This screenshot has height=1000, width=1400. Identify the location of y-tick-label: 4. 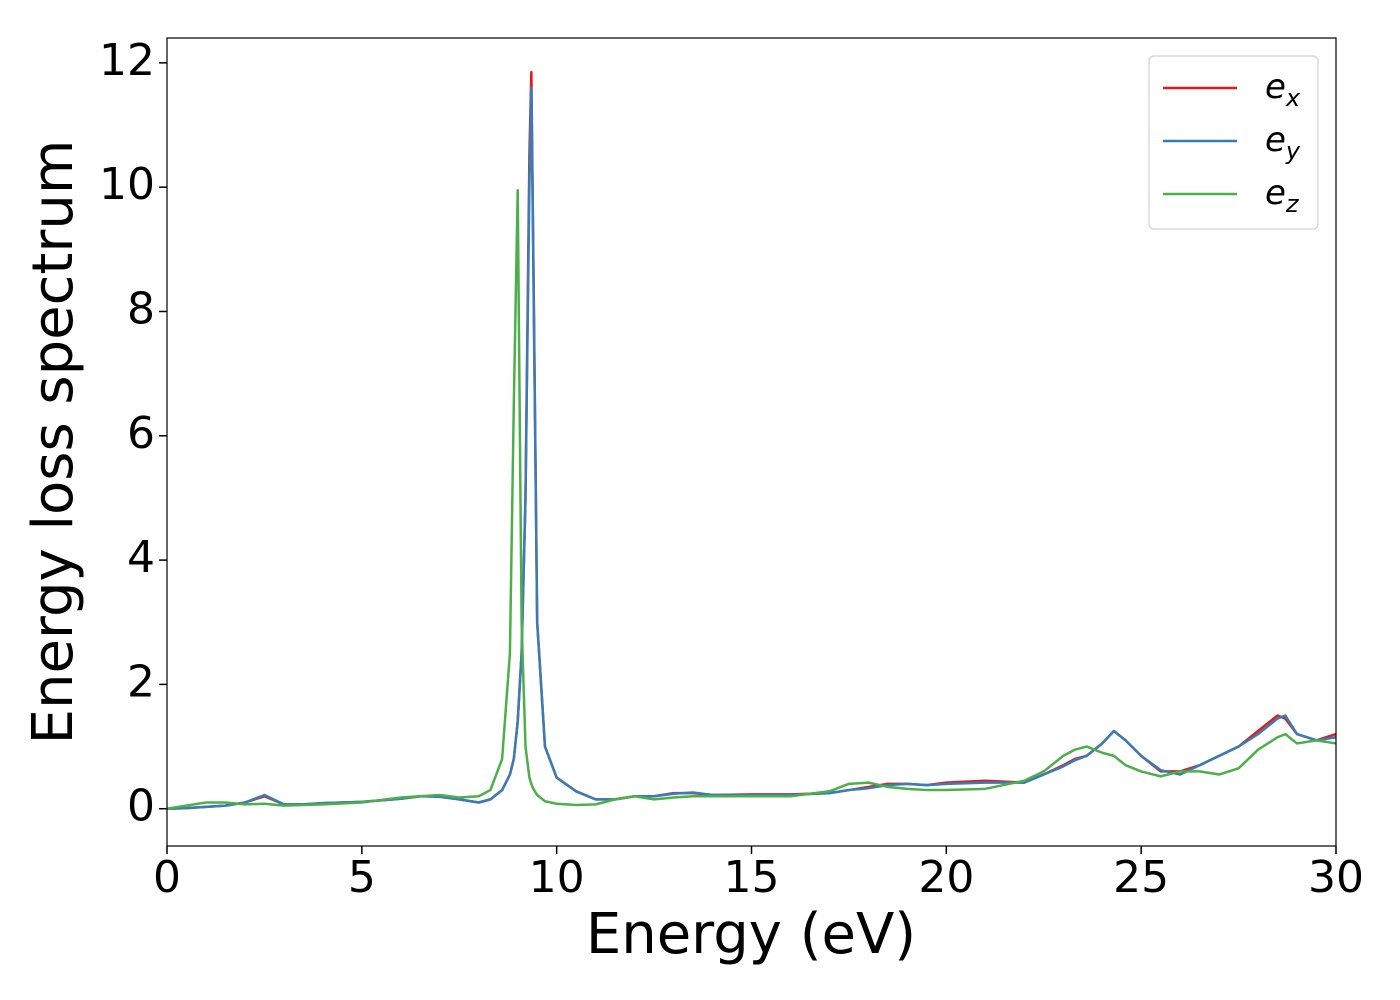
(141, 557).